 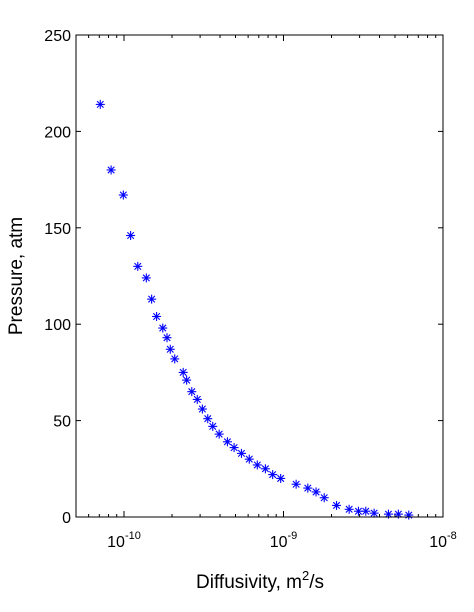 What do you see at coordinates (57, 325) in the screenshot?
I see `y-tick-label: 100` at bounding box center [57, 325].